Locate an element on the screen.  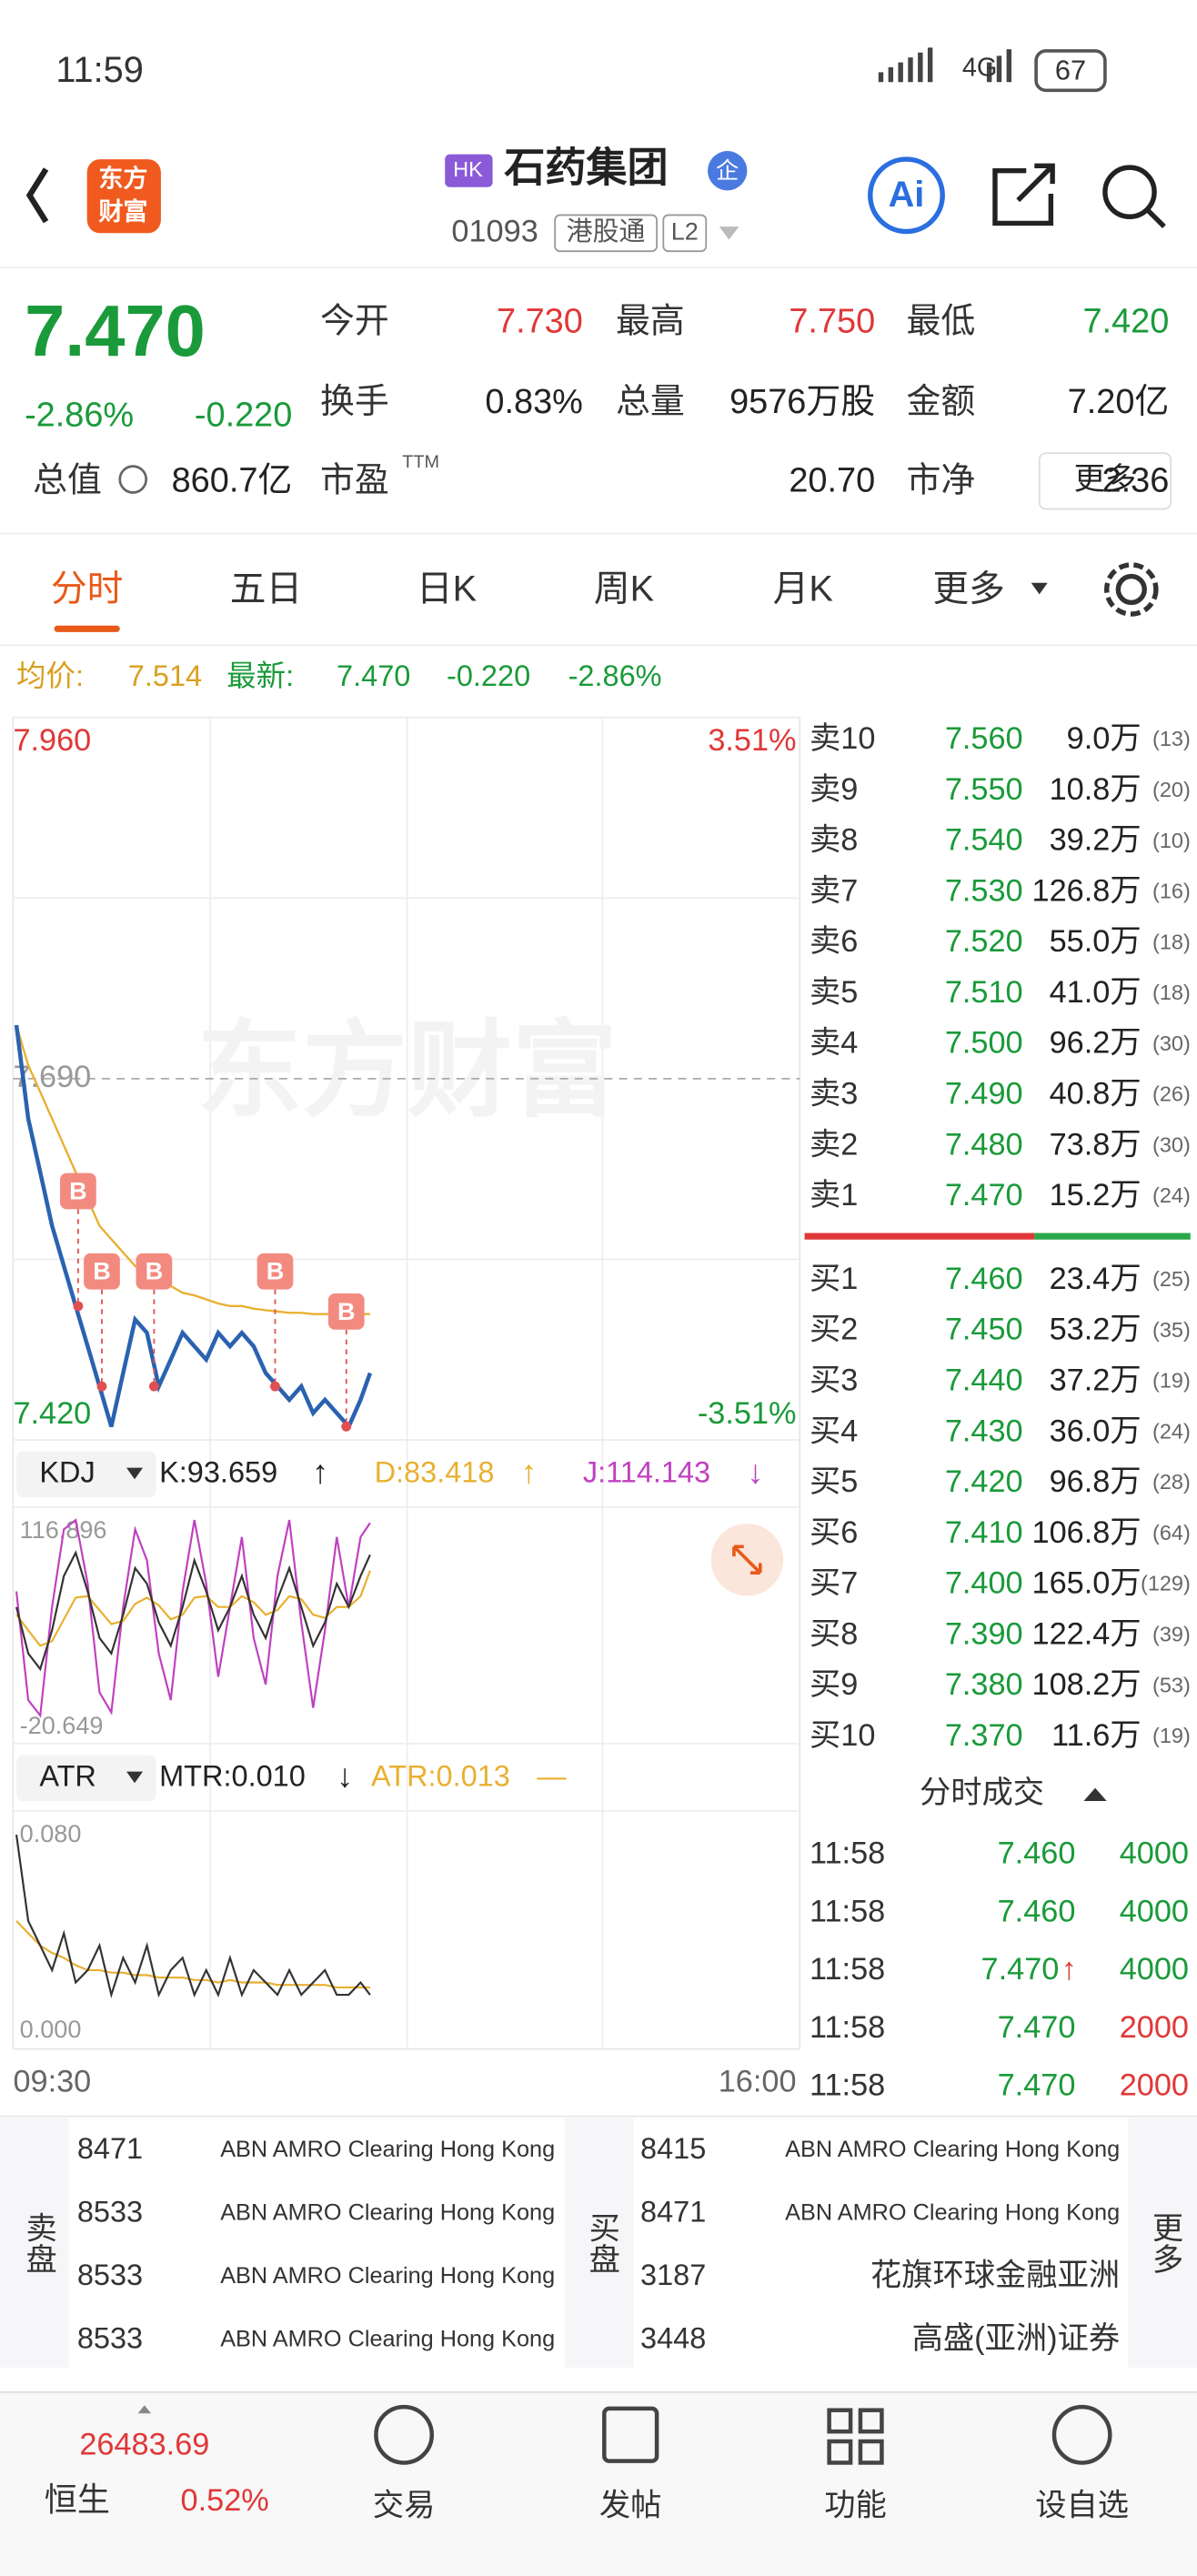
y-tick-label: 7.420 is located at coordinates (52, 1413).